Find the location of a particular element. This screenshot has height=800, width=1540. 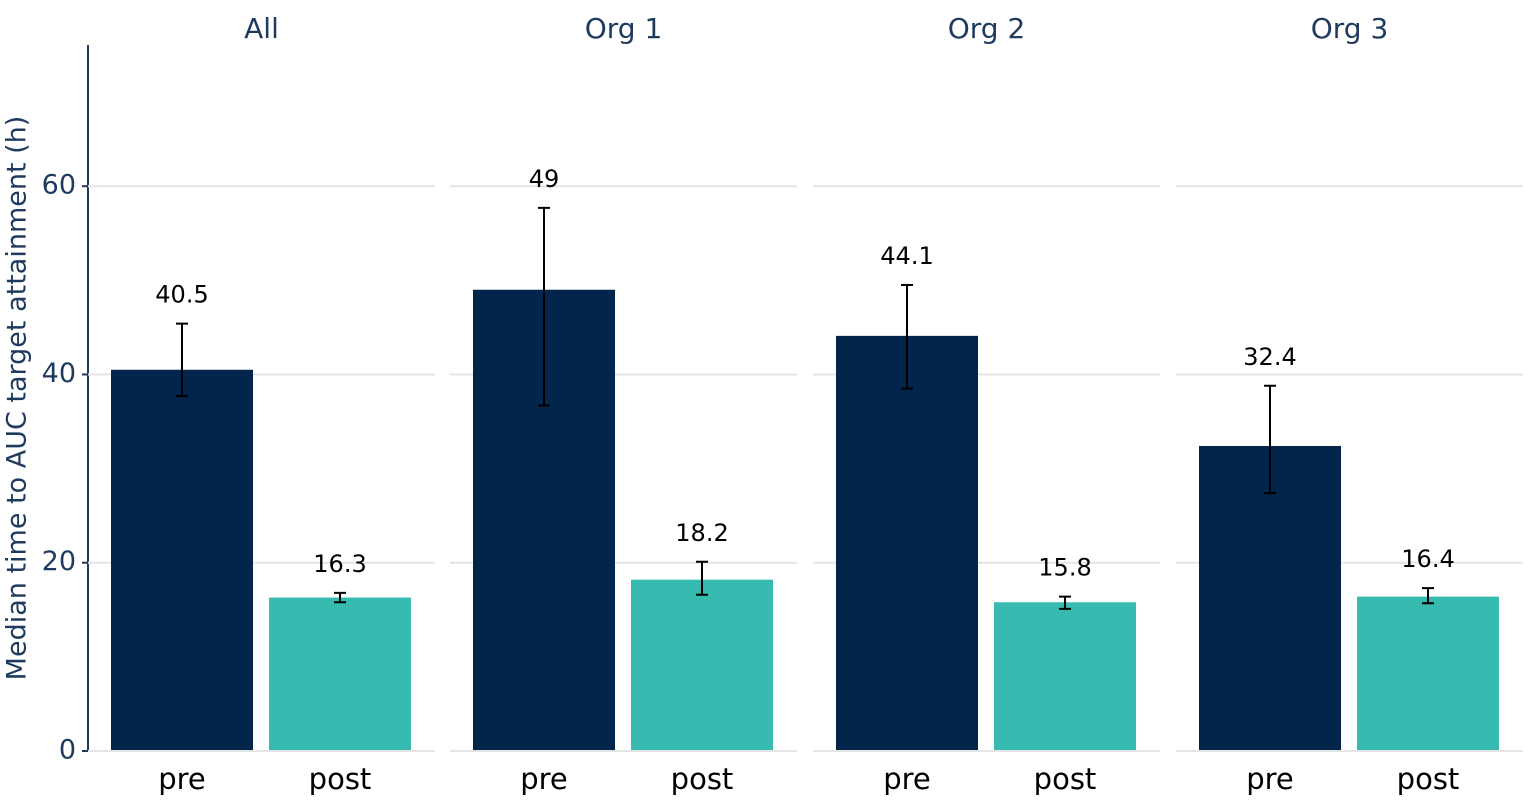

y-tick-label: 40 is located at coordinates (59, 373).